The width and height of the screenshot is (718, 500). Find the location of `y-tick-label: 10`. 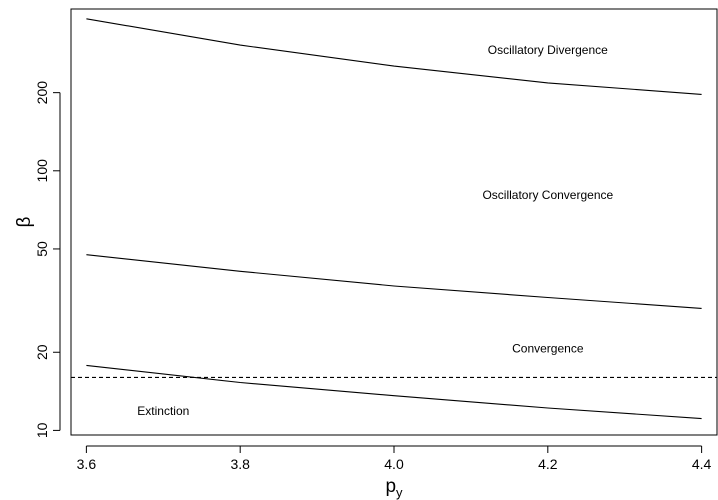

y-tick-label: 10 is located at coordinates (42, 430).